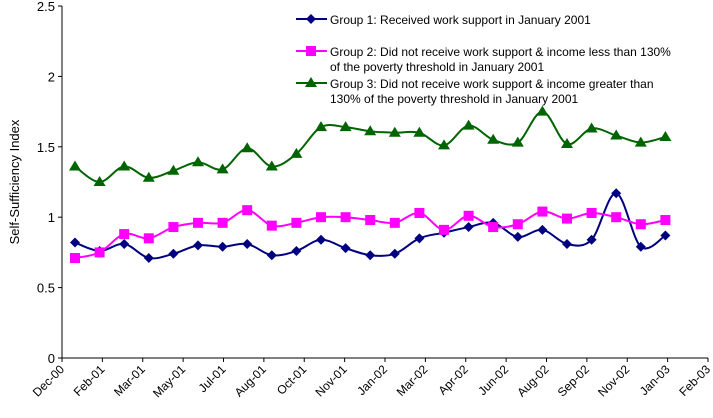 This screenshot has height=418, width=713. What do you see at coordinates (212, 378) in the screenshot?
I see `x-tick-label: Jul-01` at bounding box center [212, 378].